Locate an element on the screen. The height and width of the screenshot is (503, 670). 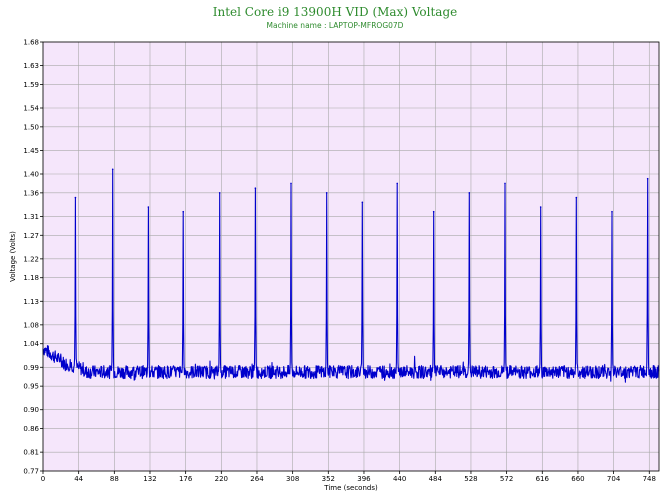
y-tick-label: 1.45 is located at coordinates (31, 151).